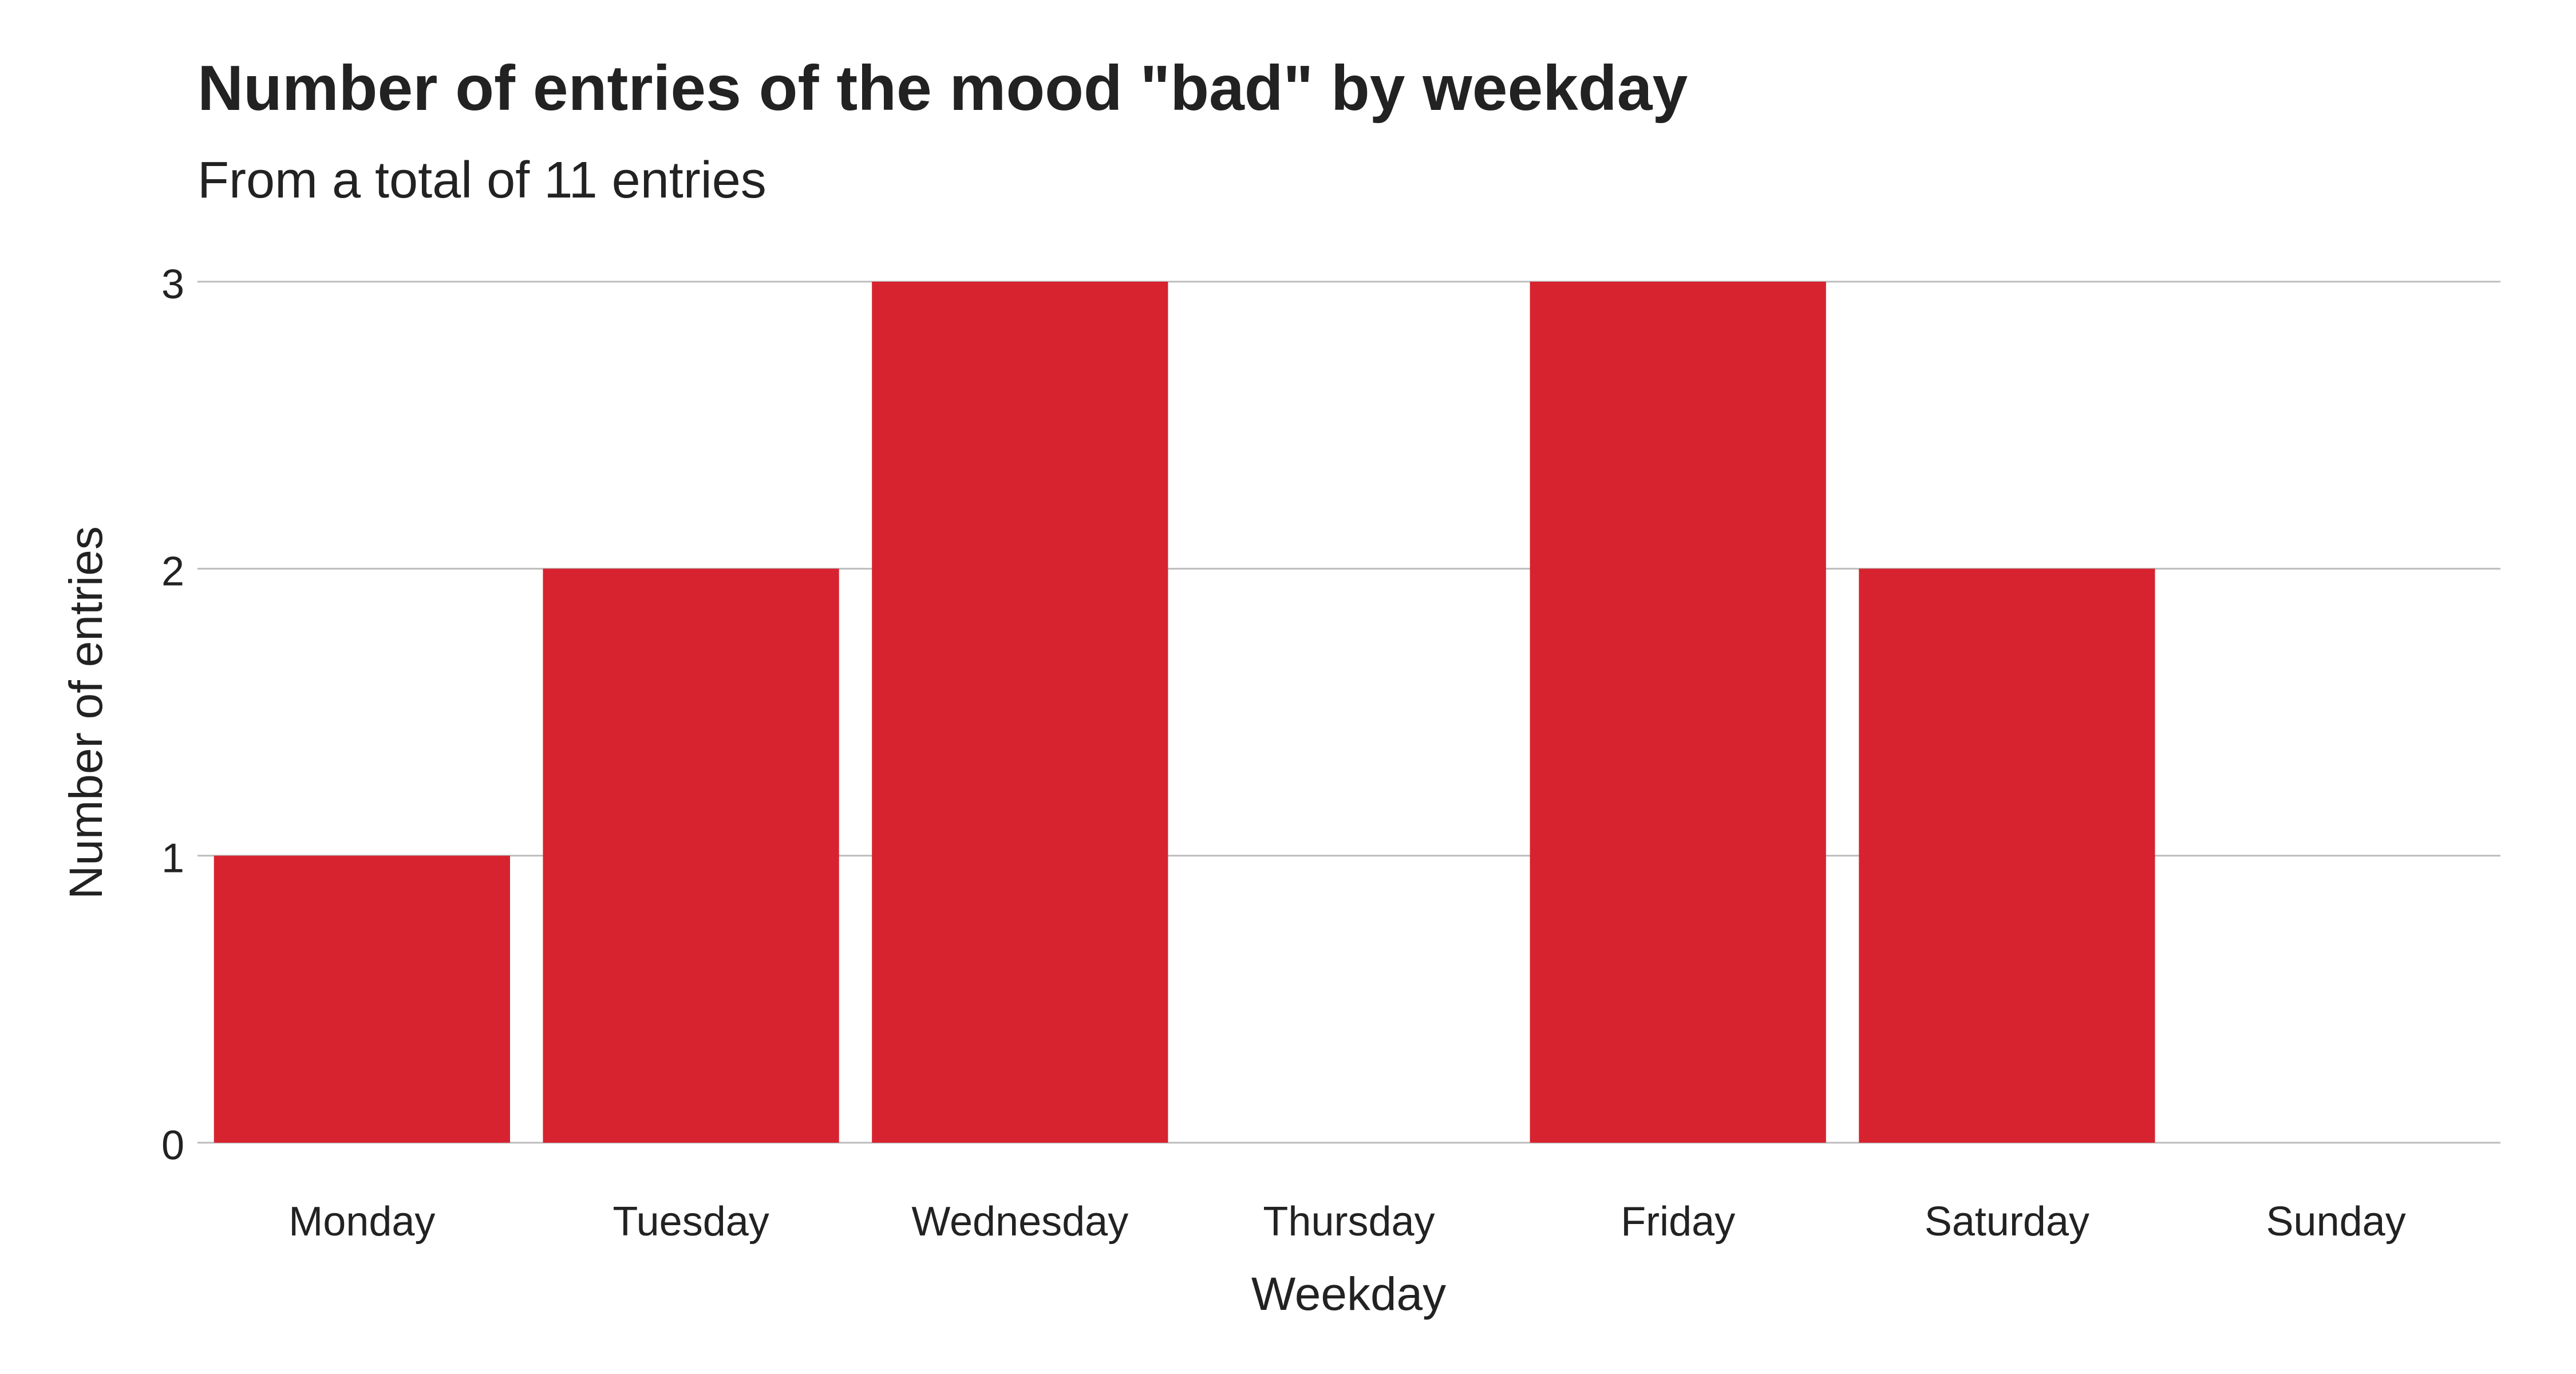  I want to click on y-axis-tick-labels: 0 1 2 3, so click(172, 715).